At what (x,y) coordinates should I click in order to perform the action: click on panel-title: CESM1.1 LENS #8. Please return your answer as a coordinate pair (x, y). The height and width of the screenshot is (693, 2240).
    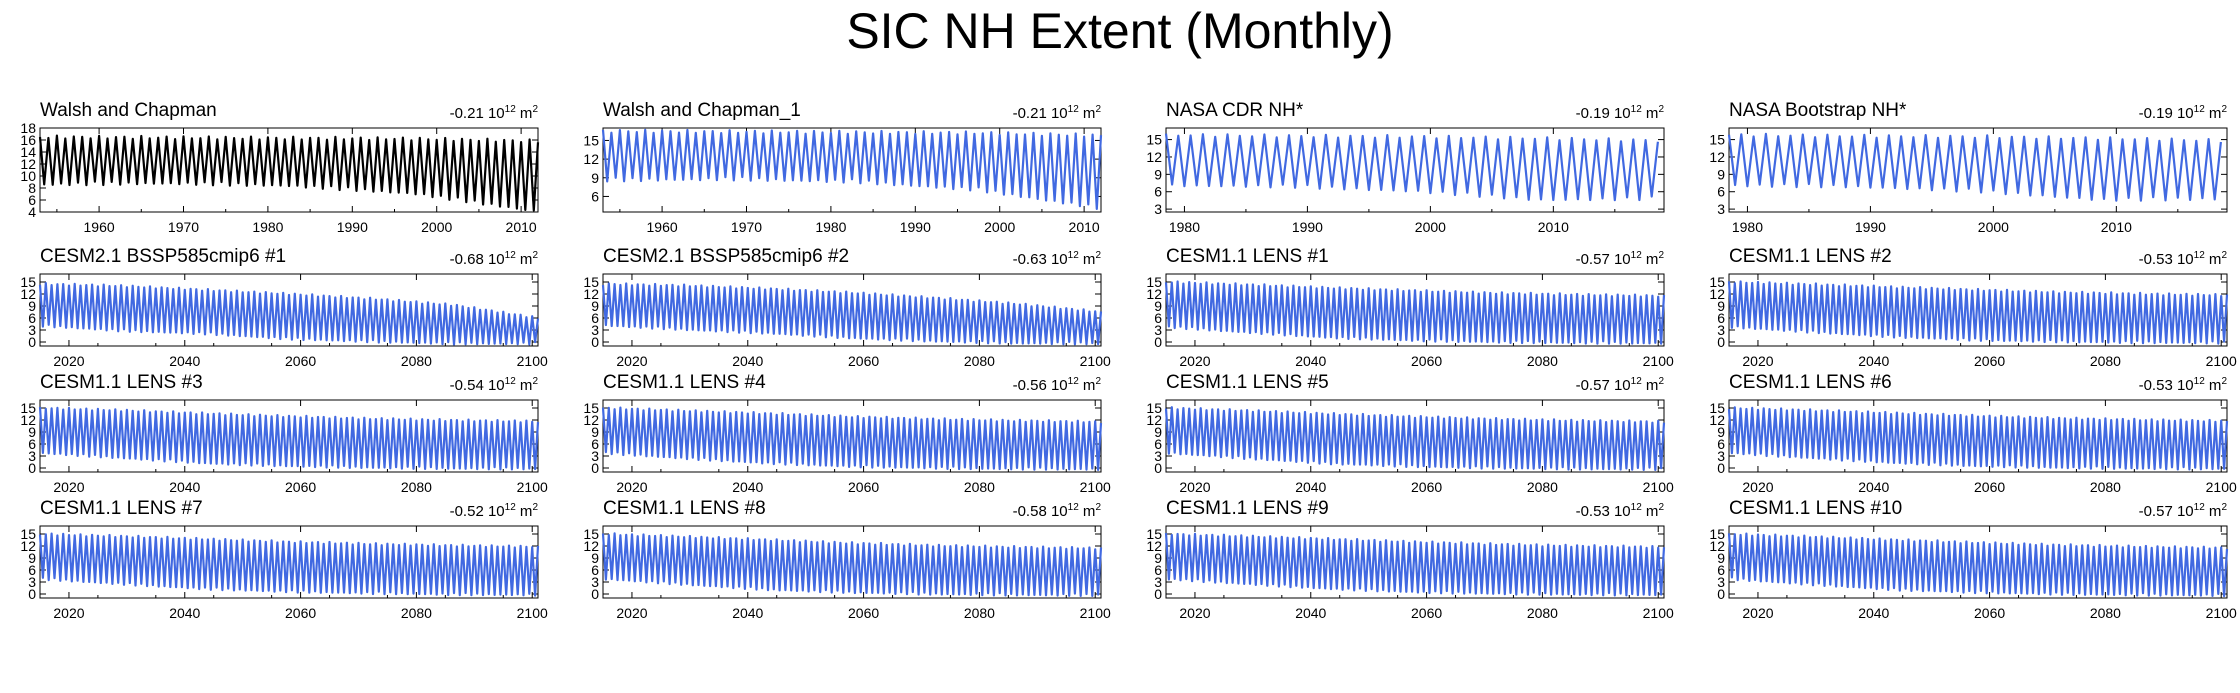
    Looking at the image, I should click on (684, 508).